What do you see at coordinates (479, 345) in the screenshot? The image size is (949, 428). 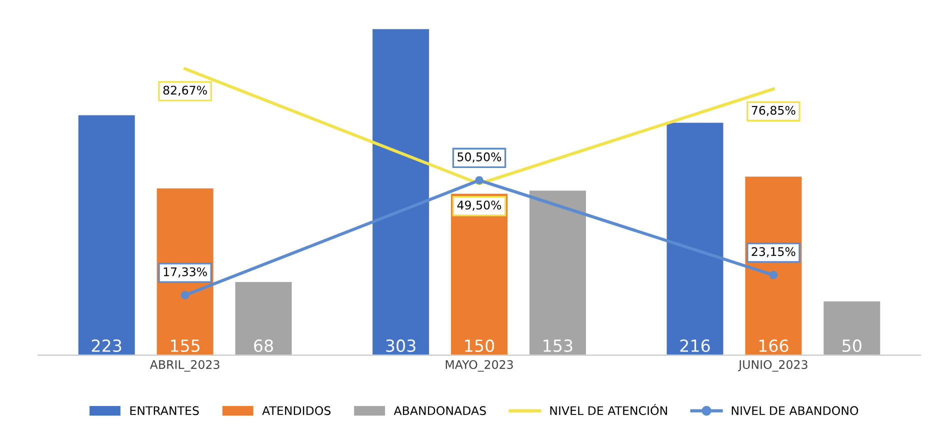 I see `data-label: 150` at bounding box center [479, 345].